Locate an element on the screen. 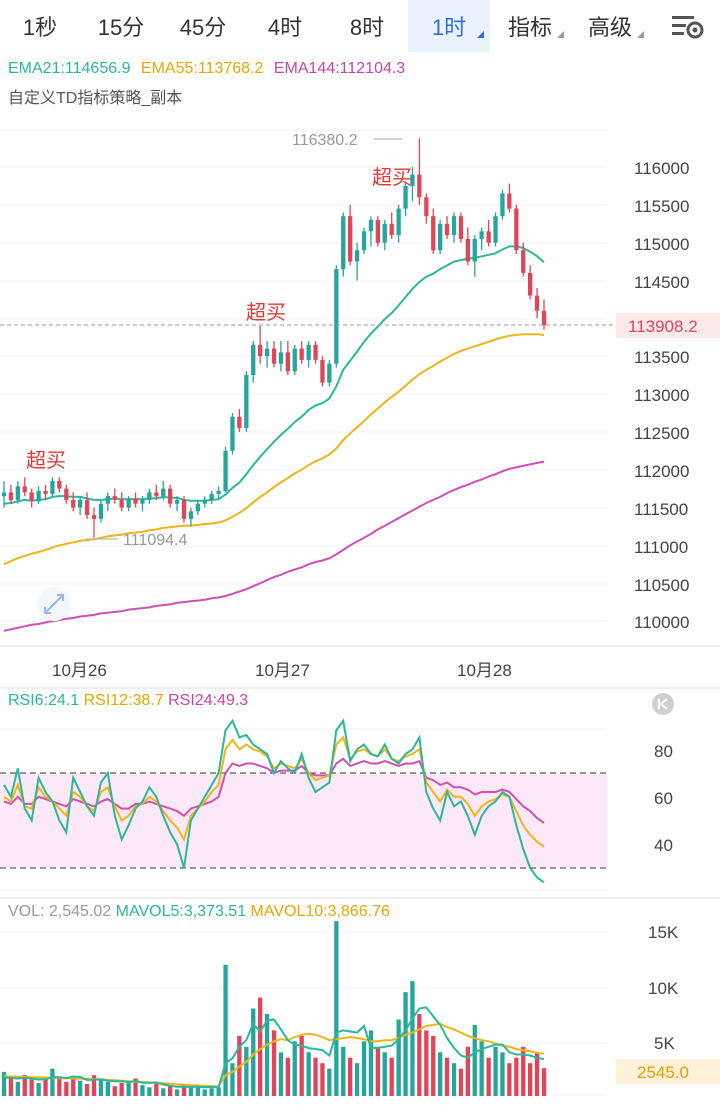  tab-45m: 45分 is located at coordinates (203, 26).